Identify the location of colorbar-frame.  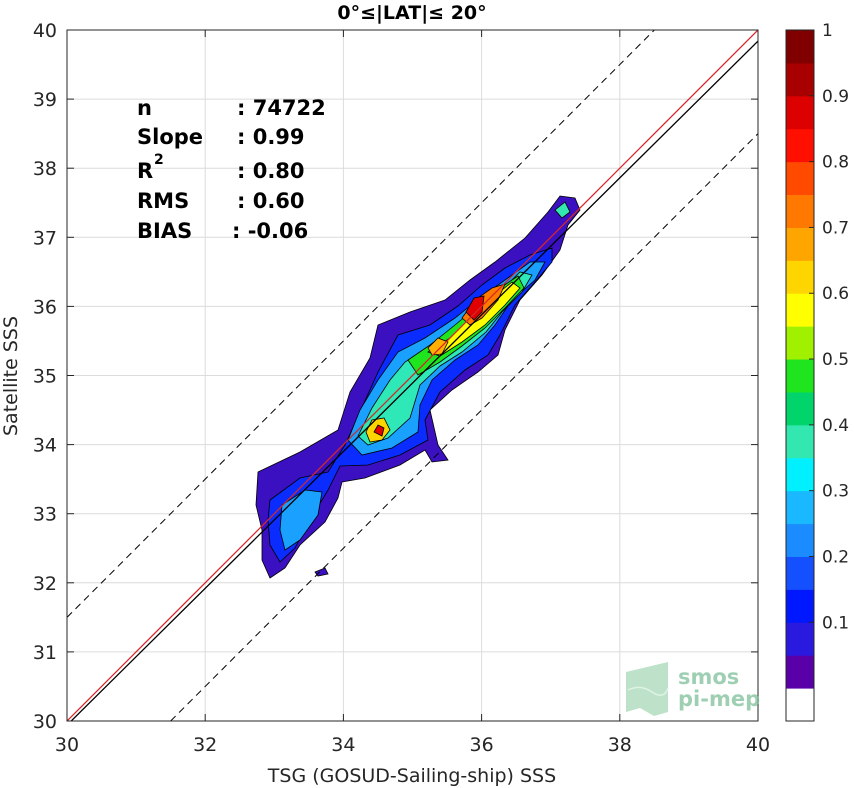
(800, 375).